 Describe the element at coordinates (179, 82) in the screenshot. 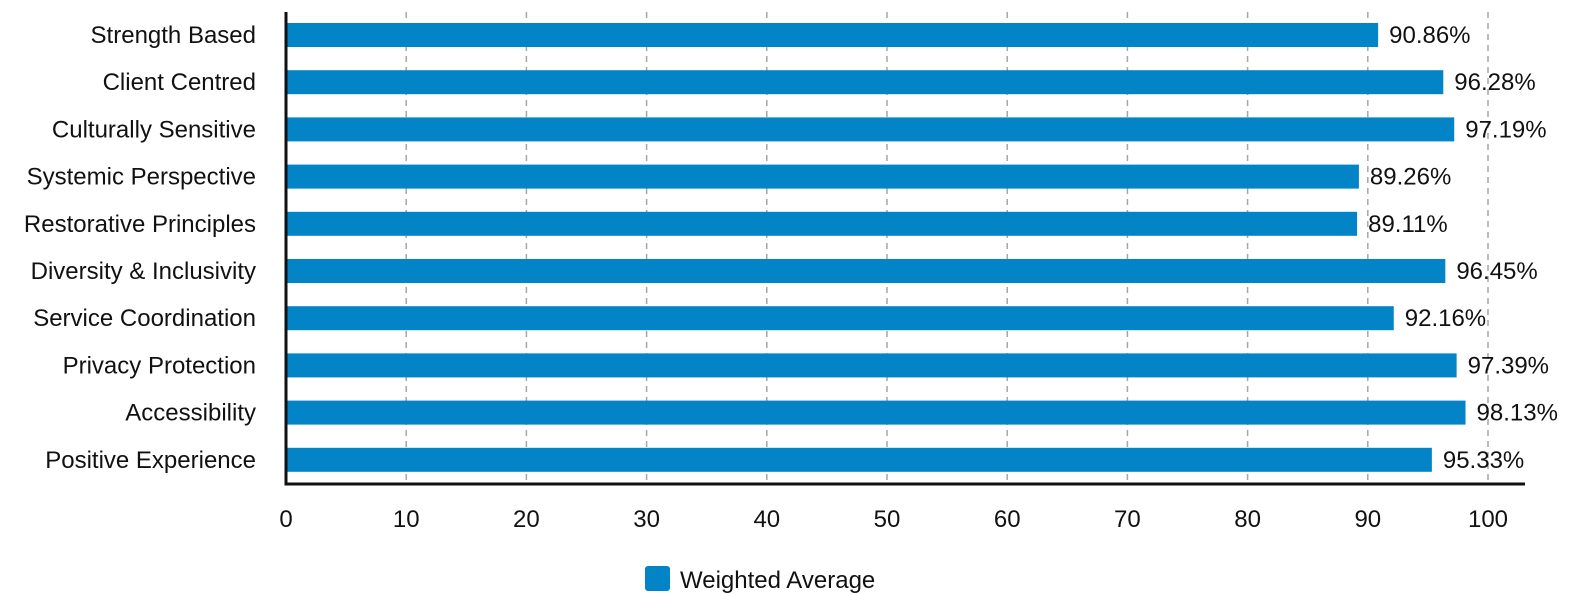

I see `category-label: Client Centred` at that location.